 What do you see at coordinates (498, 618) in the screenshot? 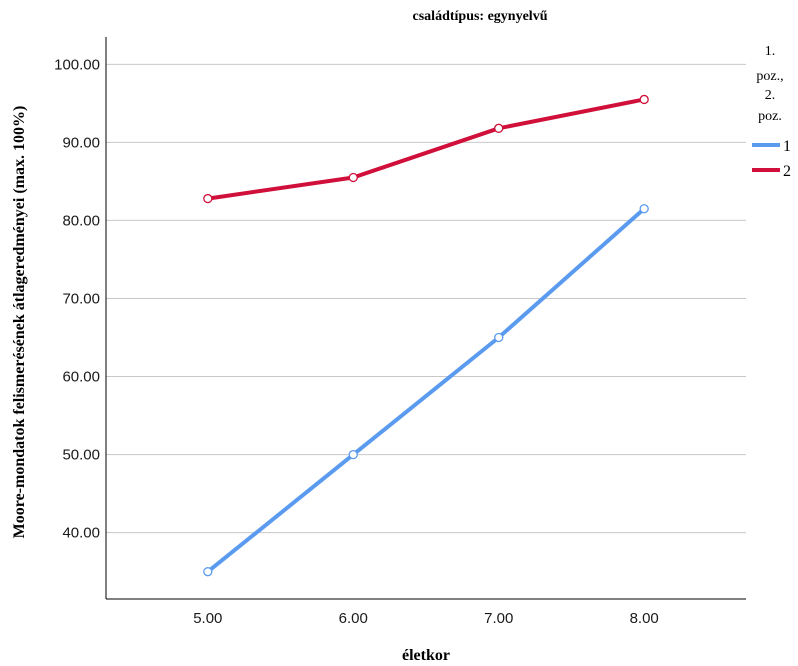
I see `x-tick-label: 7.00` at bounding box center [498, 618].